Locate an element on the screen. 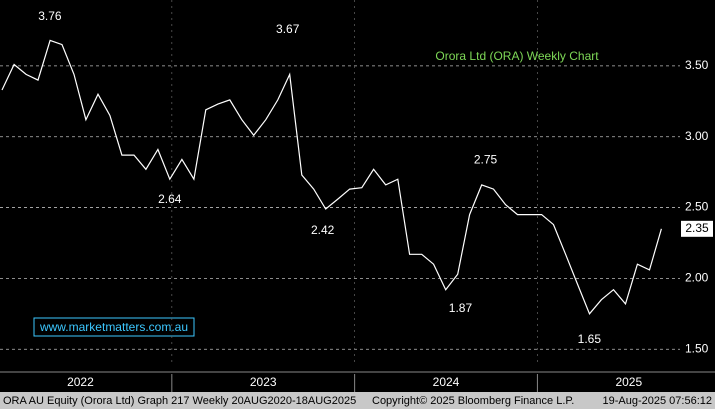 This screenshot has width=715, height=409. watermark: www.marketmatters.com.au is located at coordinates (113, 327).